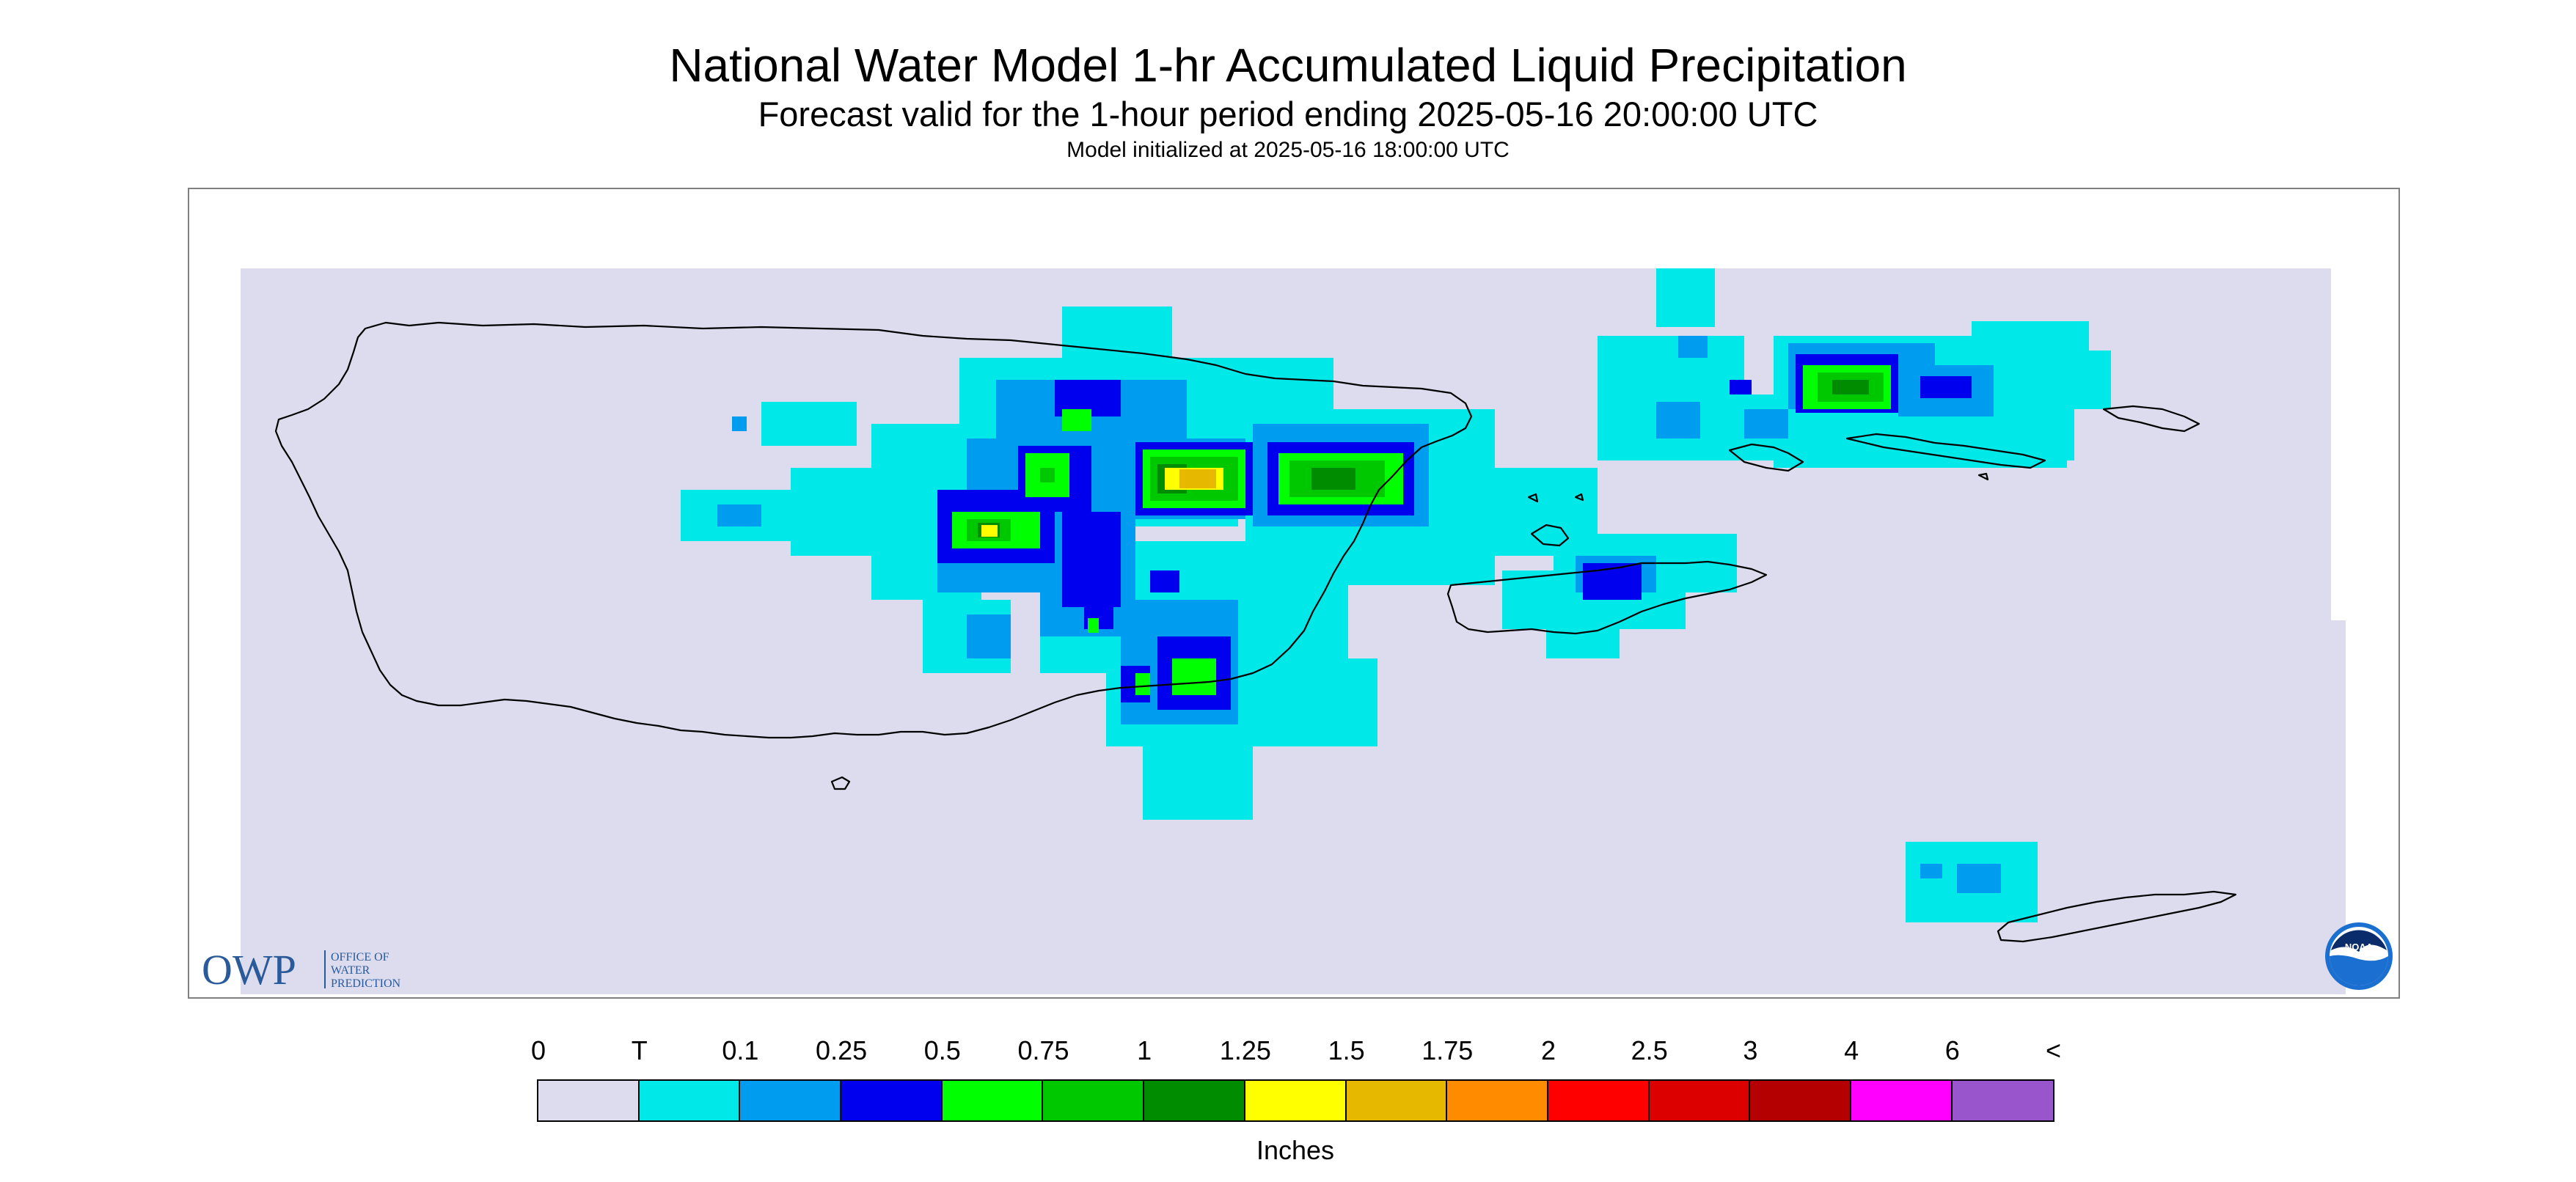 The height and width of the screenshot is (1182, 2576). What do you see at coordinates (1423, 458) in the screenshot?
I see `precip-1.0-areas` at bounding box center [1423, 458].